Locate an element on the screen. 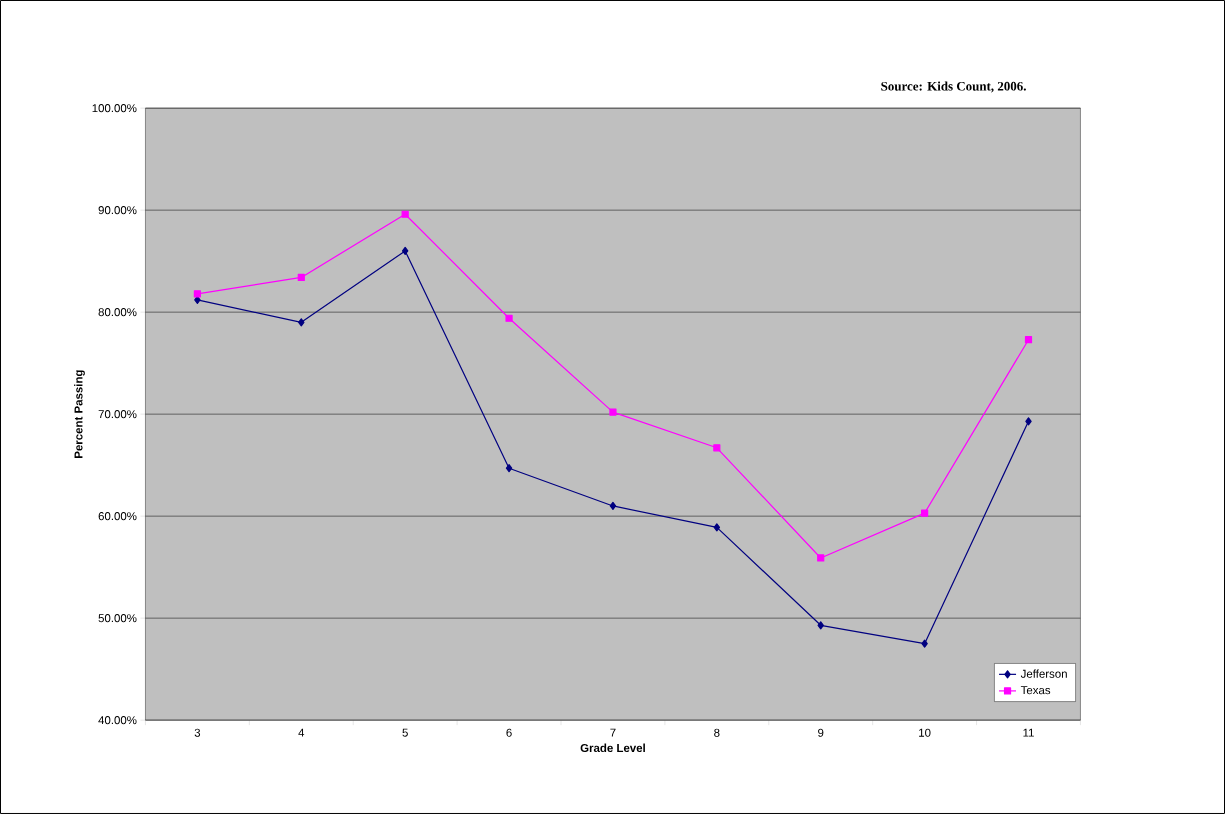  legend-label: Texas is located at coordinates (1035, 690).